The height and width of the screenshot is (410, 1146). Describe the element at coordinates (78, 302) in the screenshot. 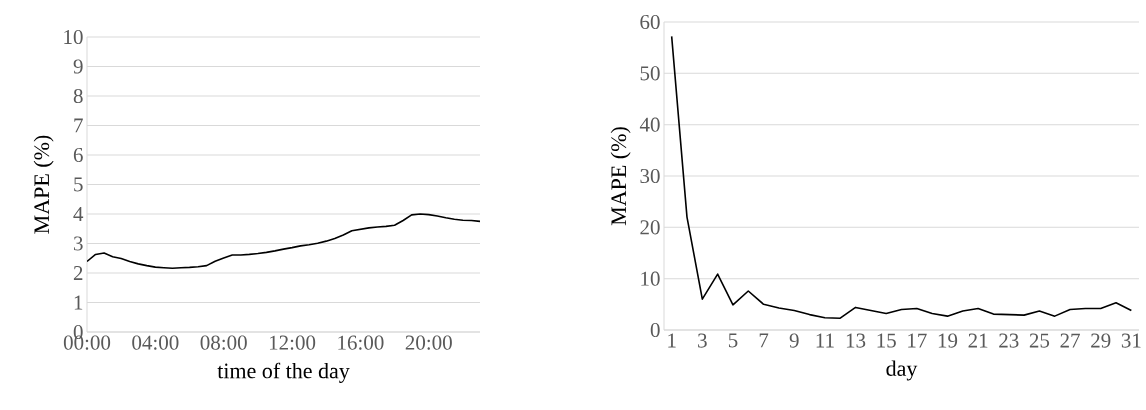

I see `y-tick-label: 1` at that location.